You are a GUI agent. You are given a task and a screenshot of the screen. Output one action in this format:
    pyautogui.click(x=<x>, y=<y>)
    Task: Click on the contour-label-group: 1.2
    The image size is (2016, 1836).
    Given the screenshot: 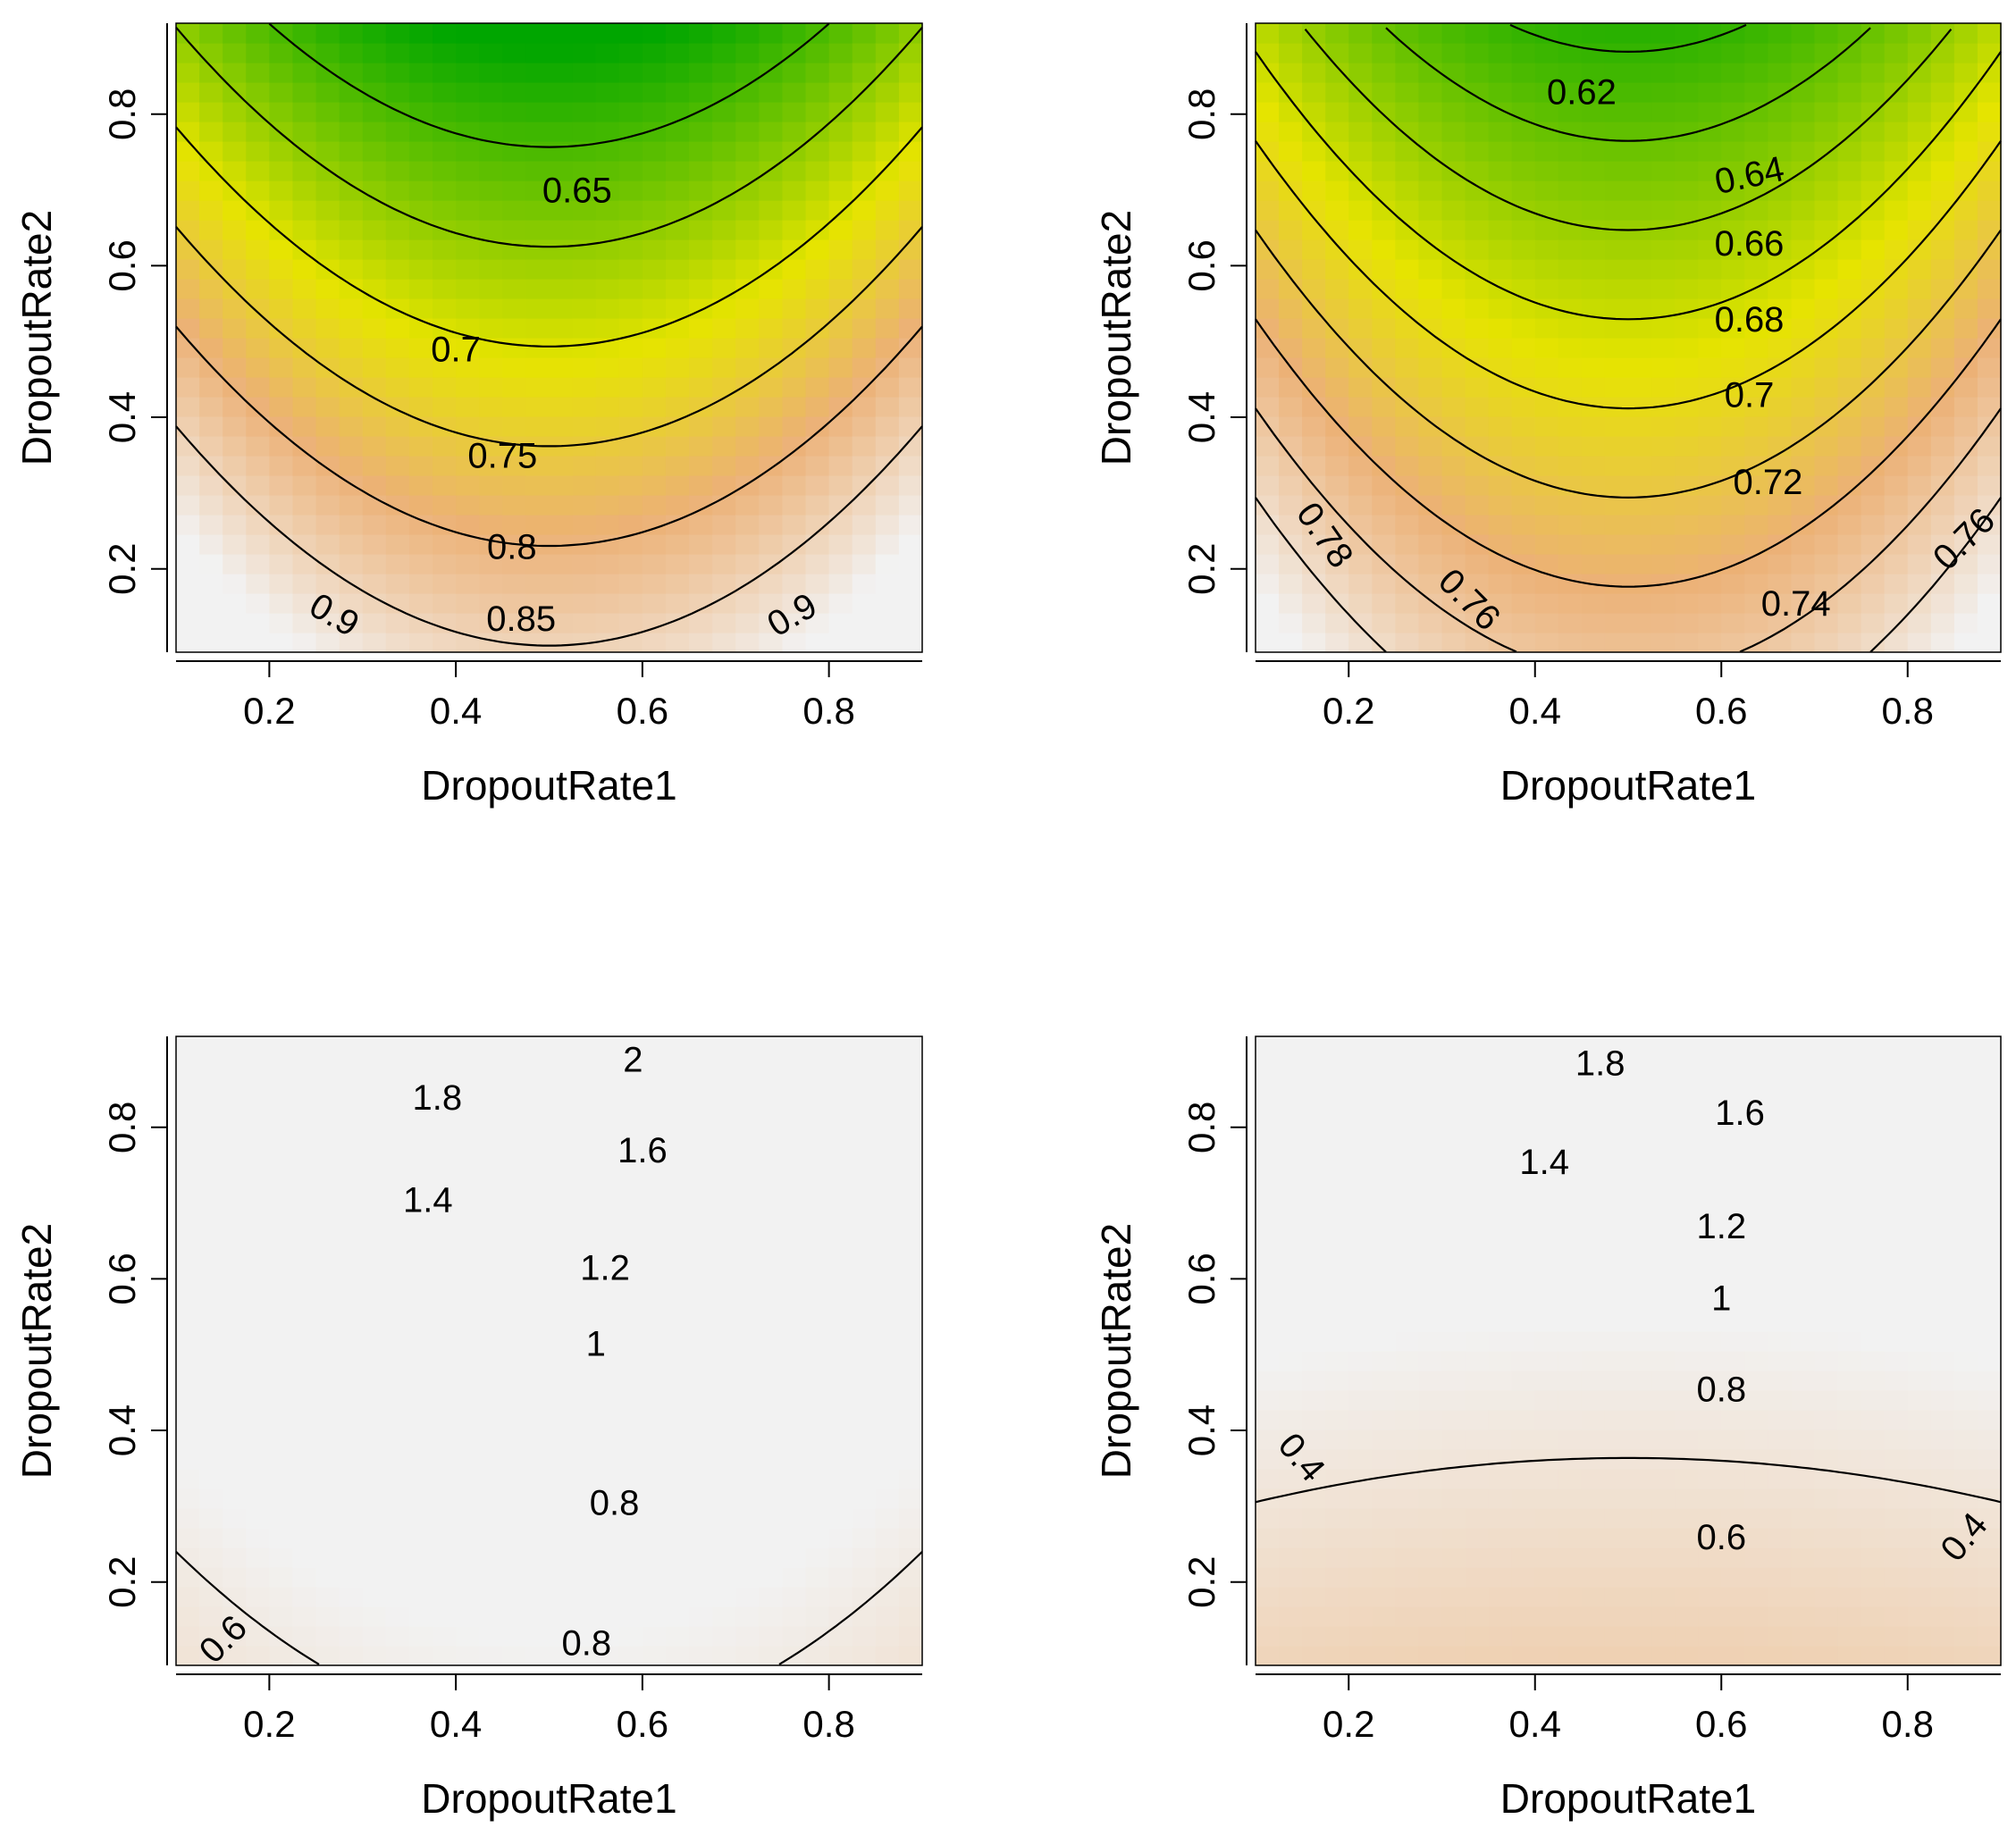 What is the action you would take?
    pyautogui.click(x=605, y=1268)
    